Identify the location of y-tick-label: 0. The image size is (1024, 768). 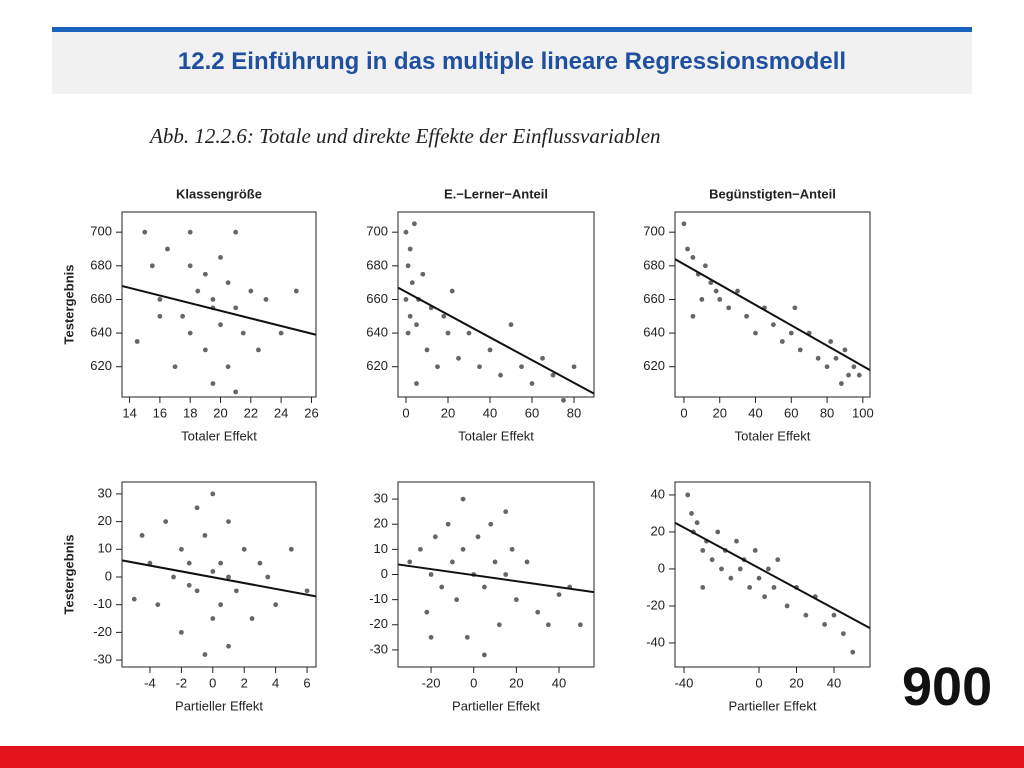
(384, 573).